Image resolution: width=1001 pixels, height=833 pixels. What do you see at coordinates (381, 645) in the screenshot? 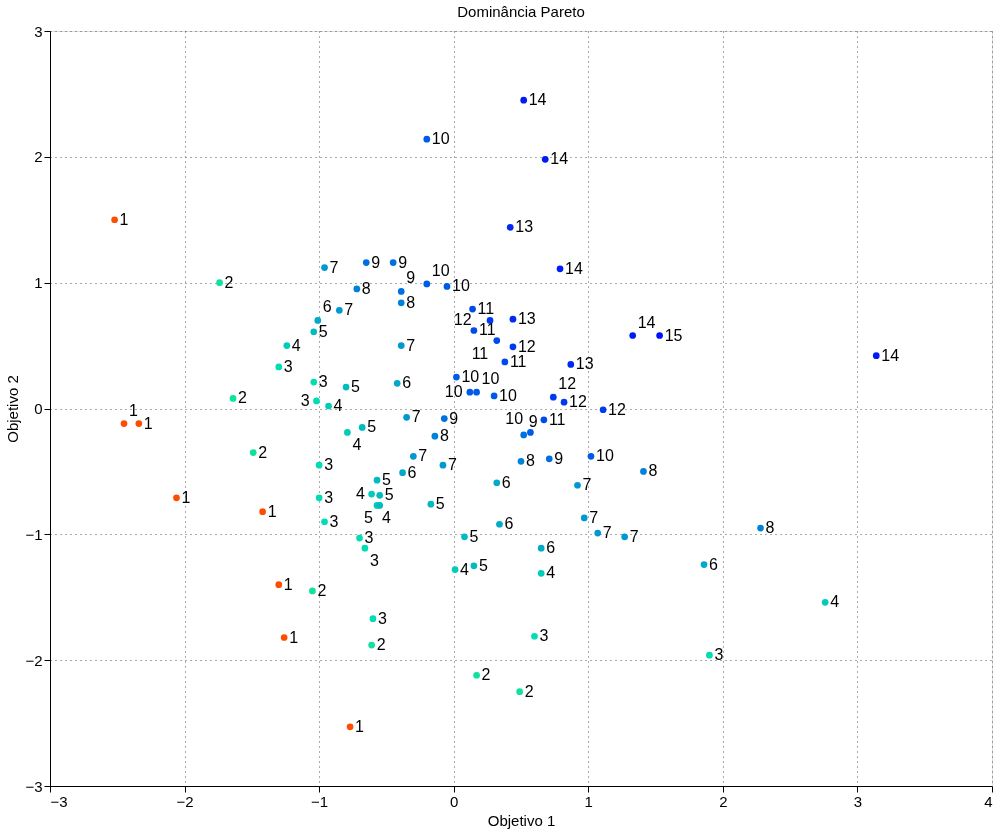
I see `series-label: 2` at bounding box center [381, 645].